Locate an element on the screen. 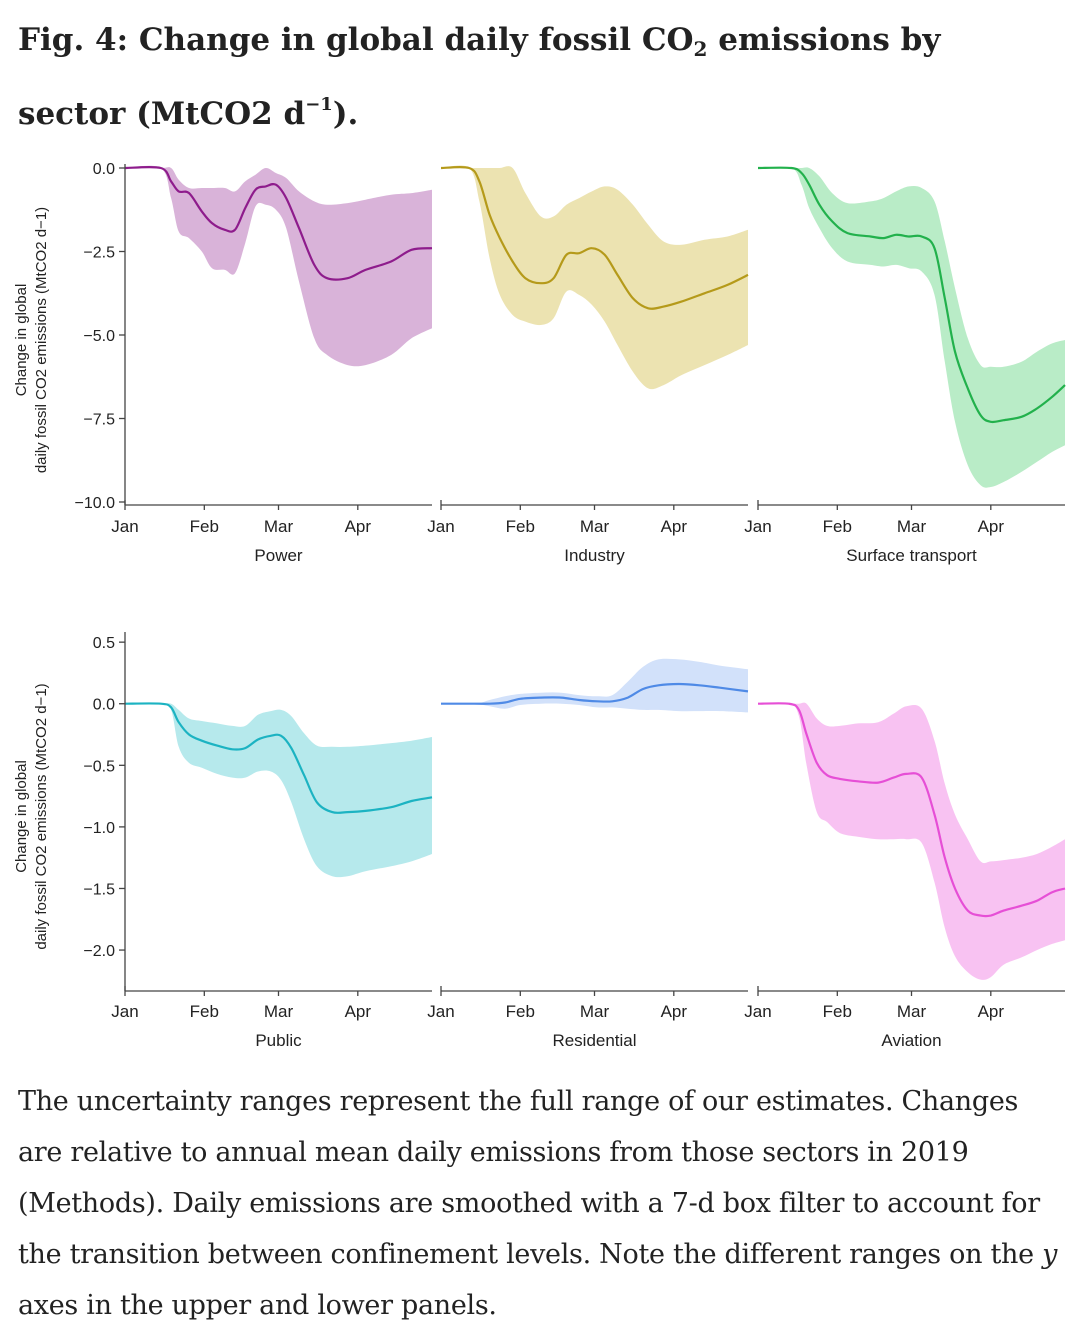 Image resolution: width=1080 pixels, height=1344 pixels. x-tick-label-industry: Jan is located at coordinates (440, 526).